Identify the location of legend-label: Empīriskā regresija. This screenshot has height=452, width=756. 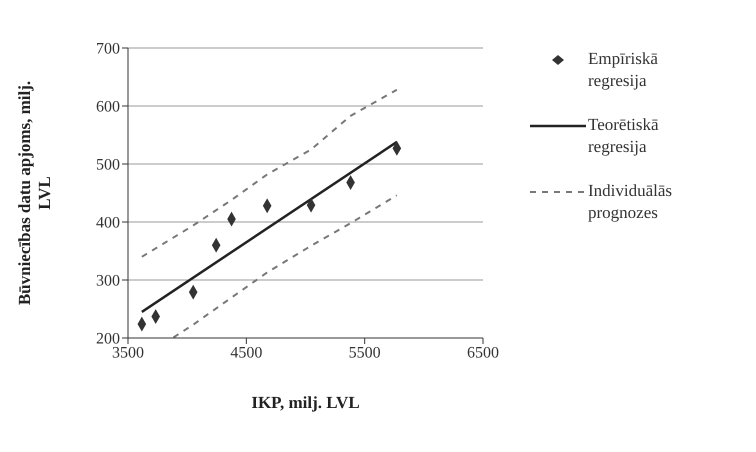
(623, 70).